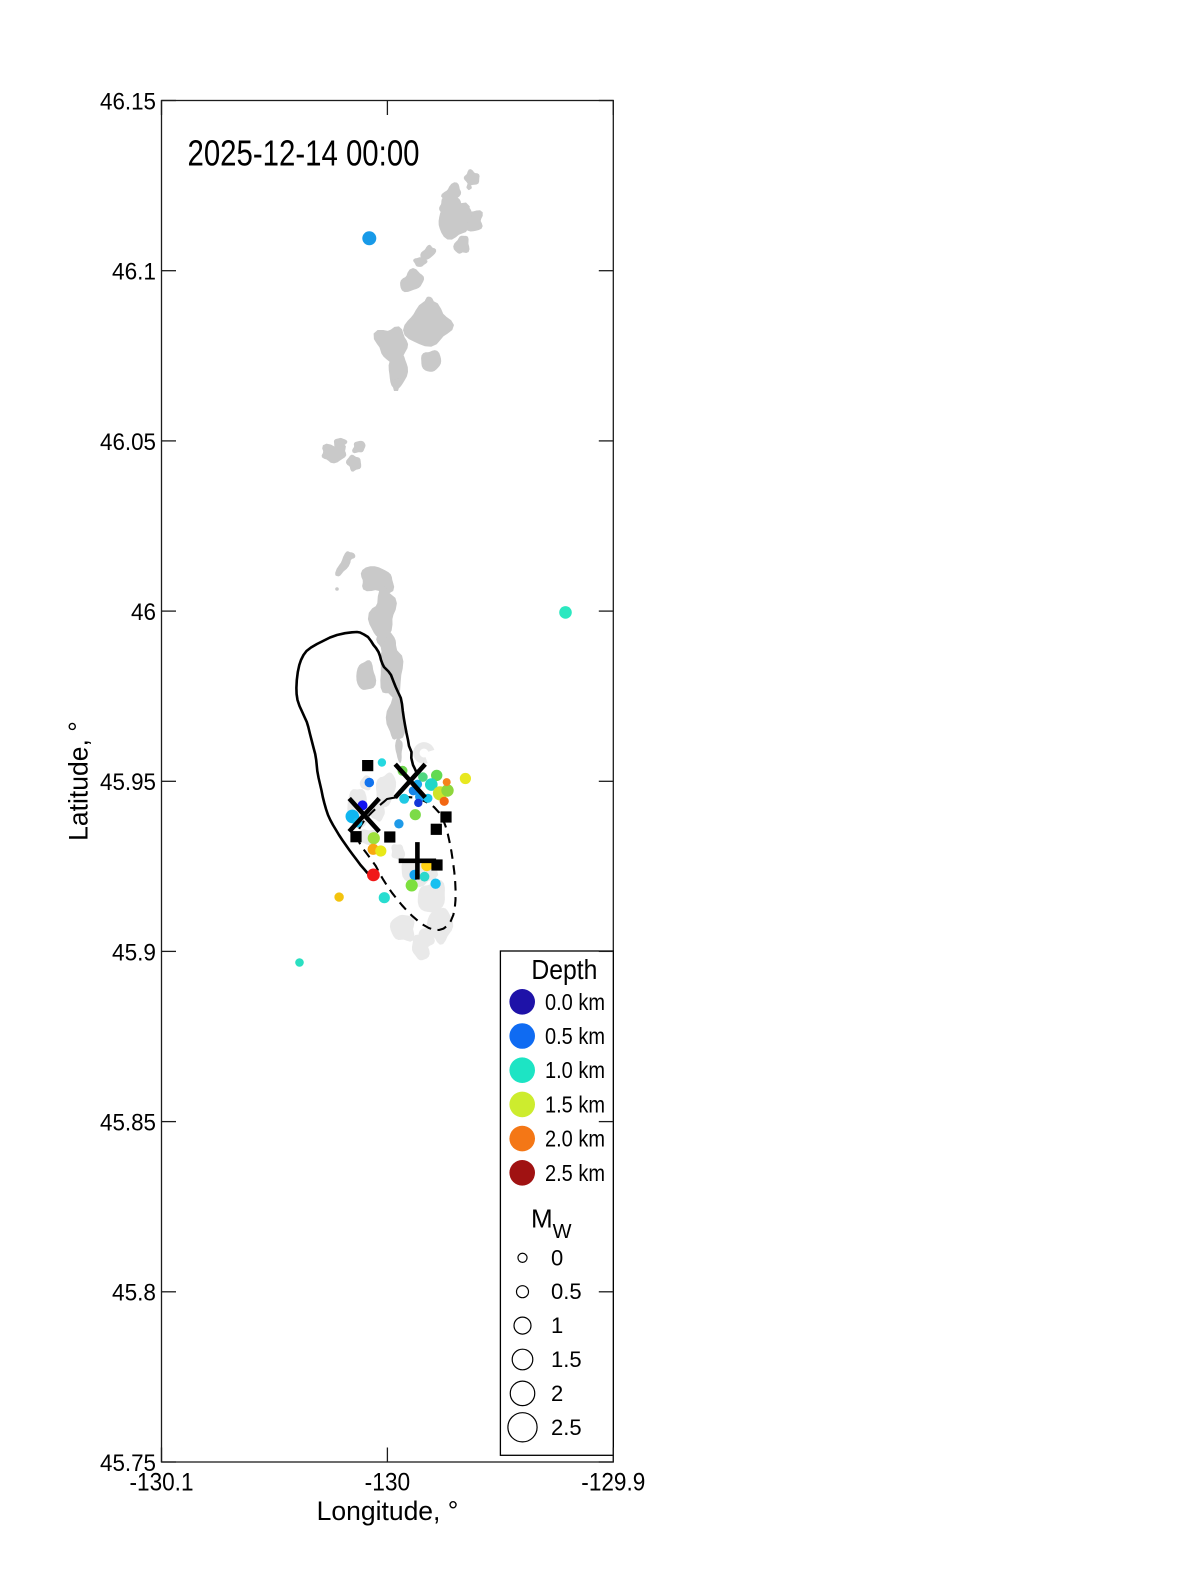 Image resolution: width=1200 pixels, height=1575 pixels. I want to click on svg-text: Longitude, °, so click(388, 1511).